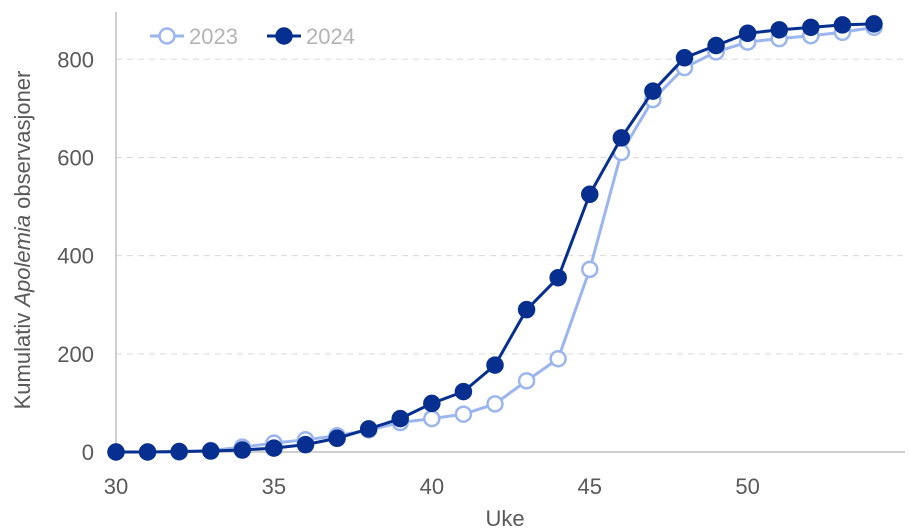 This screenshot has width=910, height=530. I want to click on legend-item-2023: 2023, so click(194, 36).